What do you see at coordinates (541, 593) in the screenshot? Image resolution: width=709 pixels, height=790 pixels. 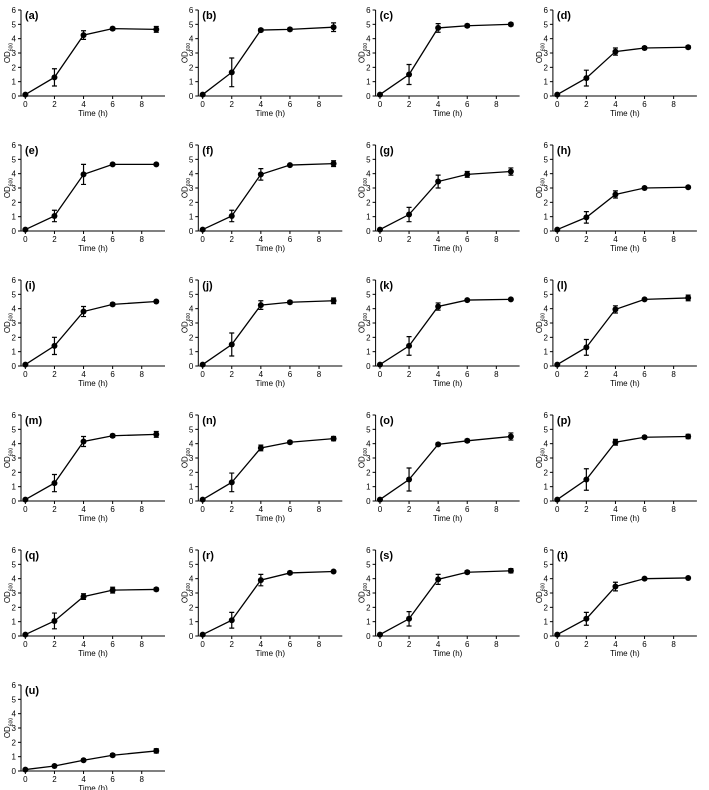 I see `y-axis-label: OD600` at bounding box center [541, 593].